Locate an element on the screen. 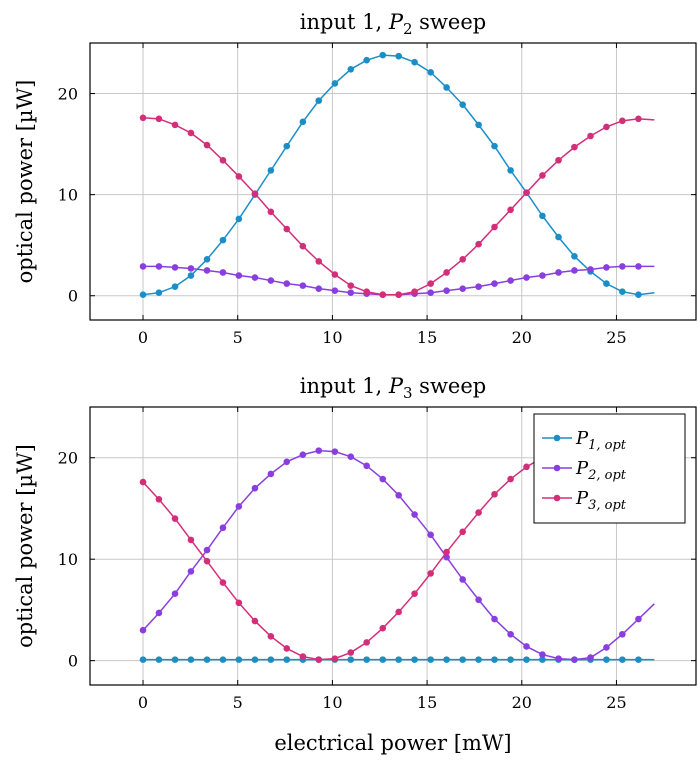 This screenshot has height=764, width=698. y-tick-label: 20 is located at coordinates (68, 458).